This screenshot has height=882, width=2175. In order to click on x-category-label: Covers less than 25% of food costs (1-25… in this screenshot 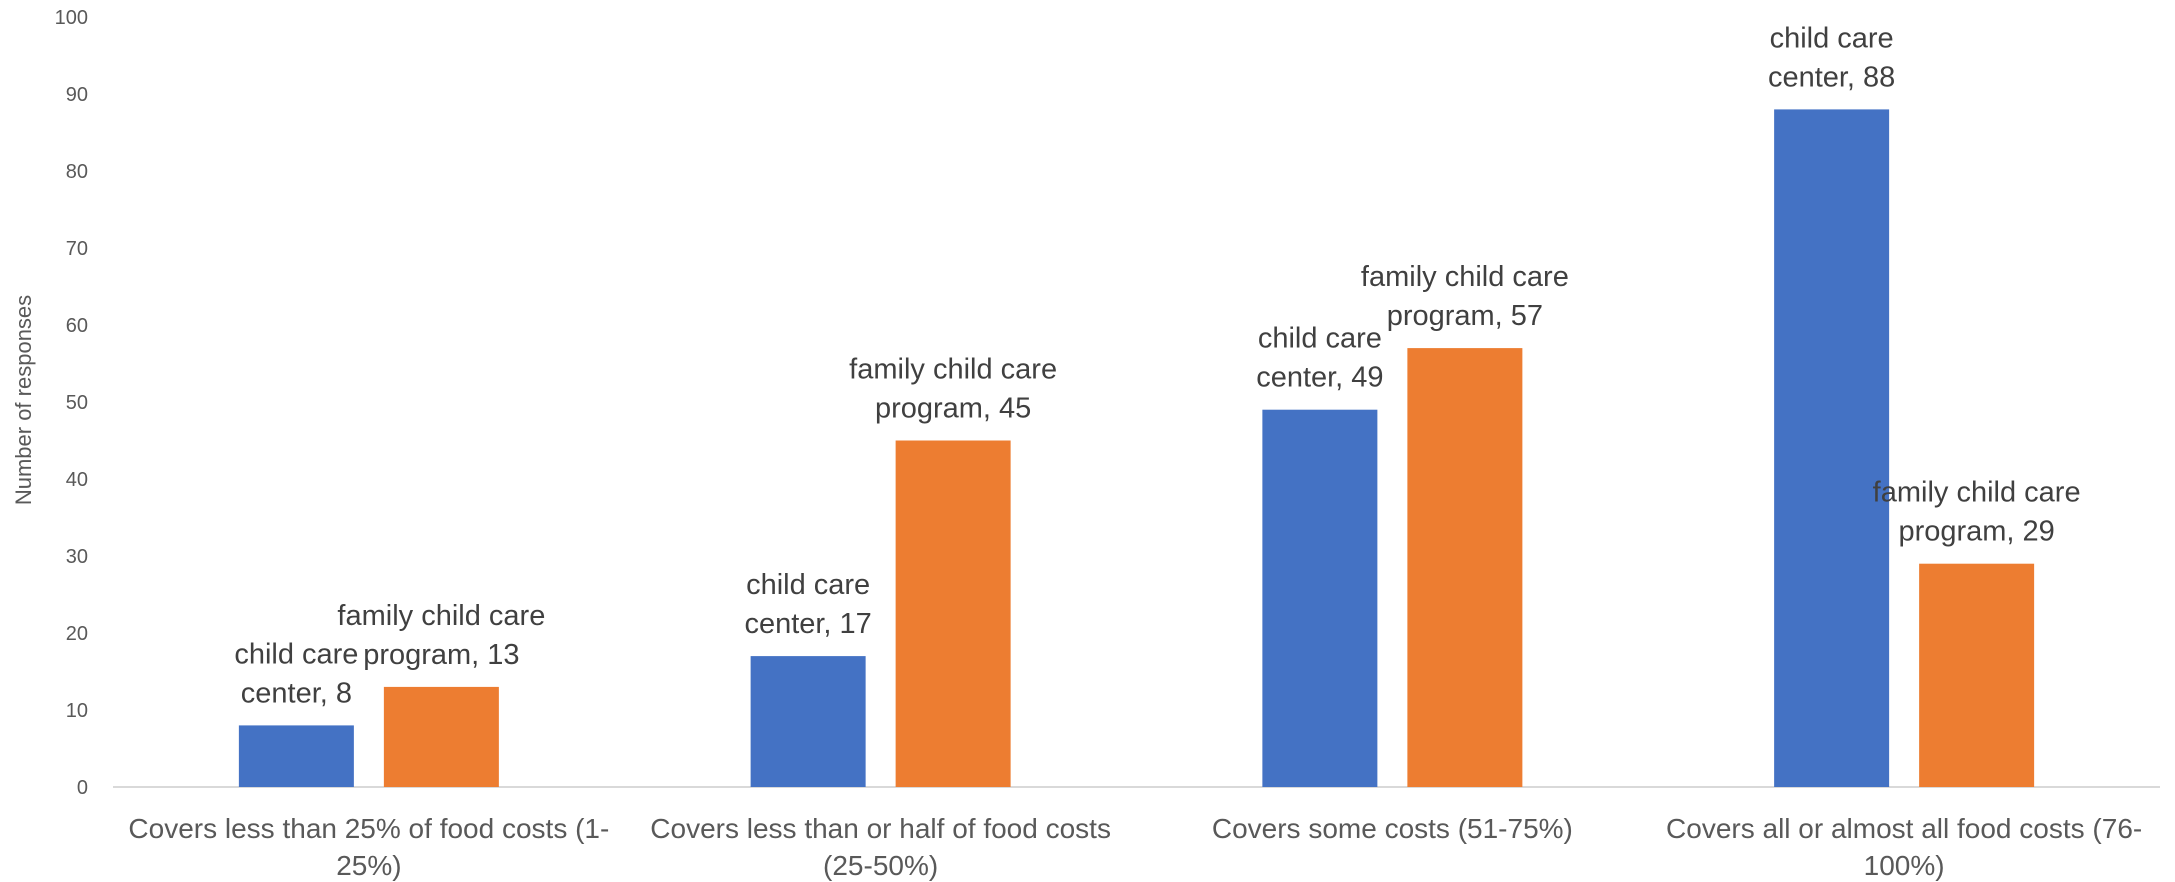, I will do `click(368, 847)`.